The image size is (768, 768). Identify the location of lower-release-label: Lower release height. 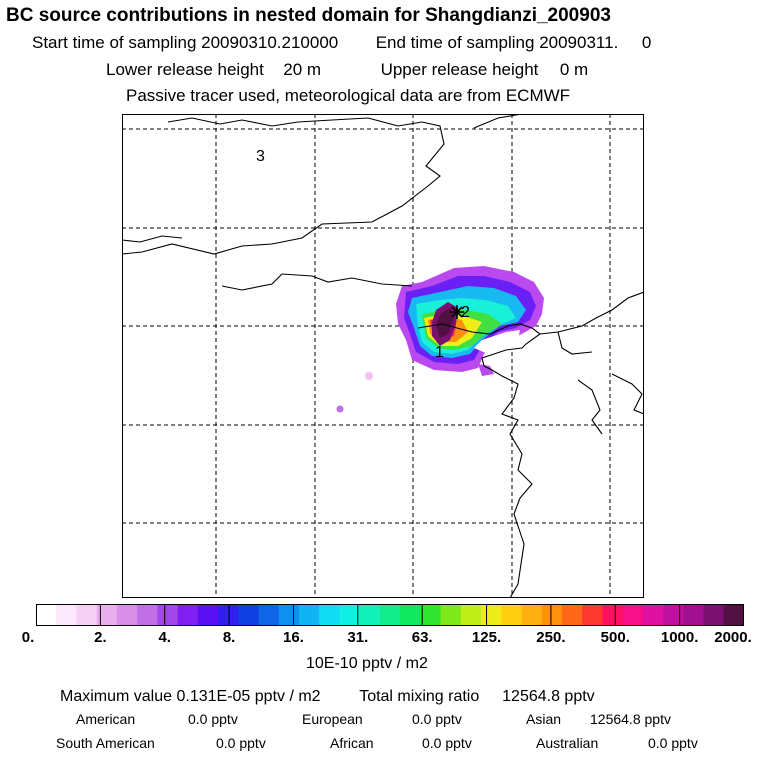
(185, 69).